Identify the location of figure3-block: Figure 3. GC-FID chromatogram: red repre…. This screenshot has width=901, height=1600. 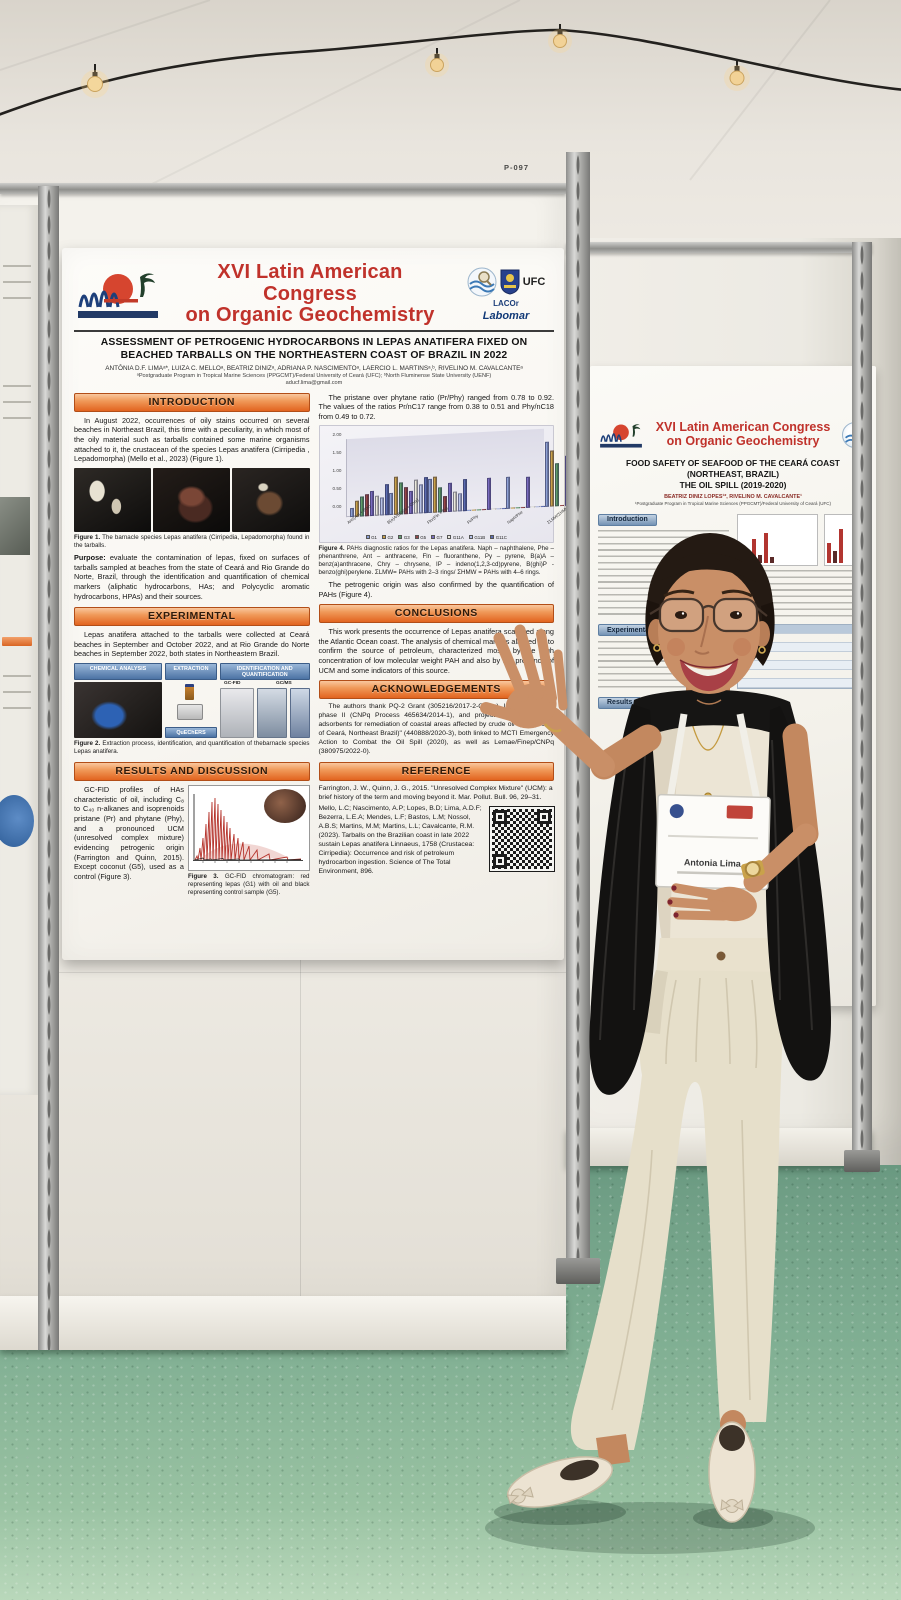
(249, 841).